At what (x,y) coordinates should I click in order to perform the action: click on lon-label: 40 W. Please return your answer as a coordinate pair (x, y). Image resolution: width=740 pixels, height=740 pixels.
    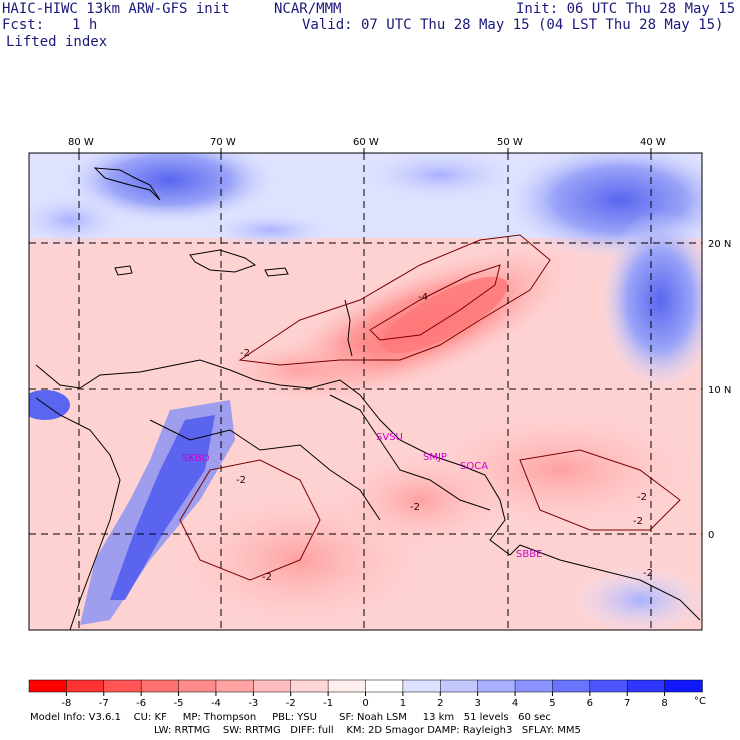
    Looking at the image, I should click on (653, 142).